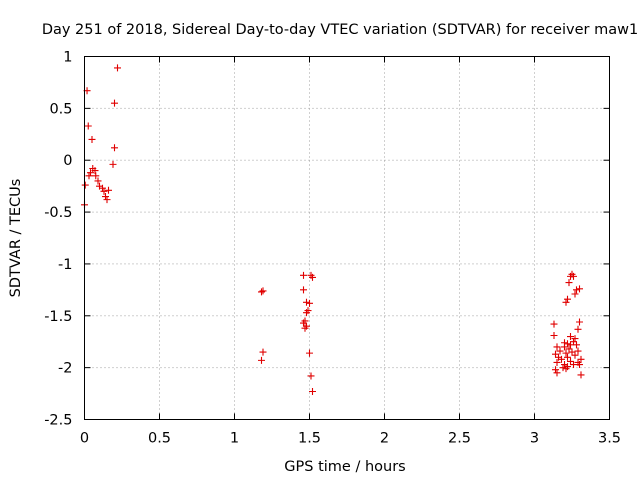 This screenshot has width=640, height=480. Describe the element at coordinates (67, 58) in the screenshot. I see `y-tick-label: 1` at that location.